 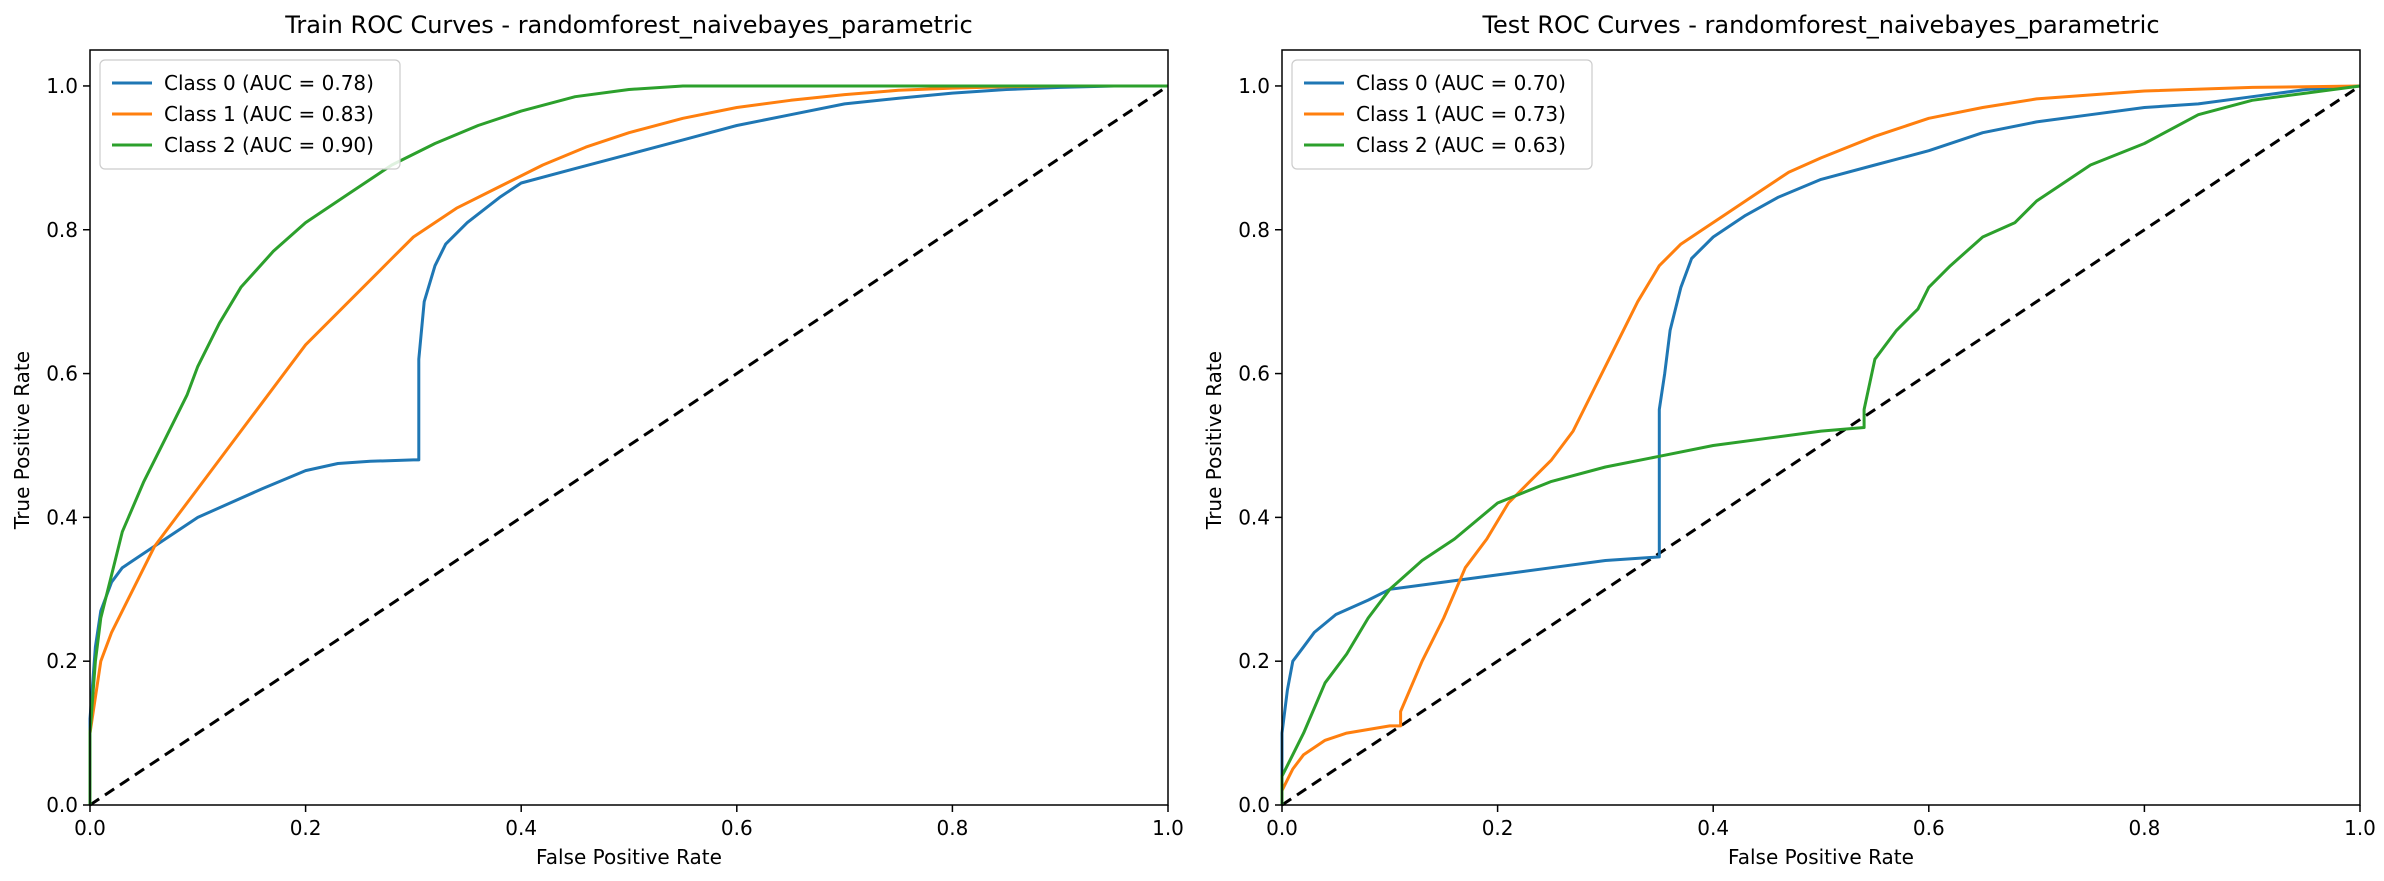 I want to click on train-y-tick-label-0: 0.0, so click(x=62, y=805).